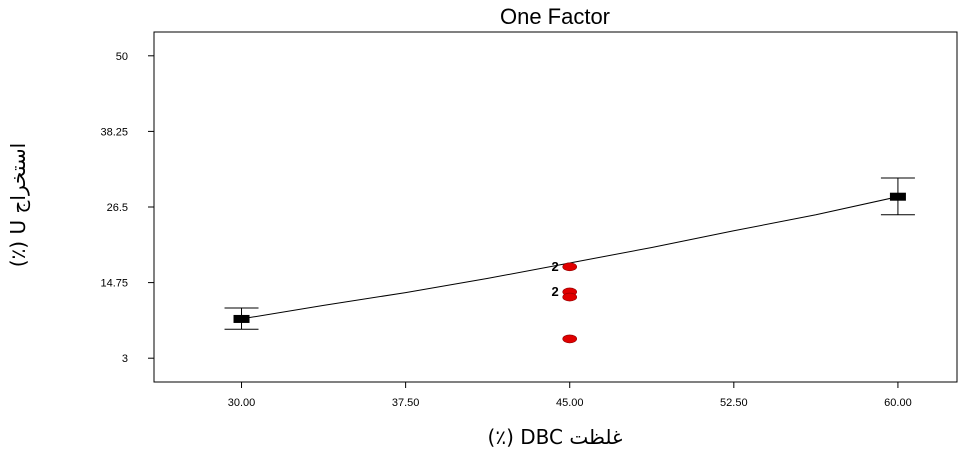 The height and width of the screenshot is (449, 969). I want to click on x-axis-label: غلظت DBC (٪), so click(555, 437).